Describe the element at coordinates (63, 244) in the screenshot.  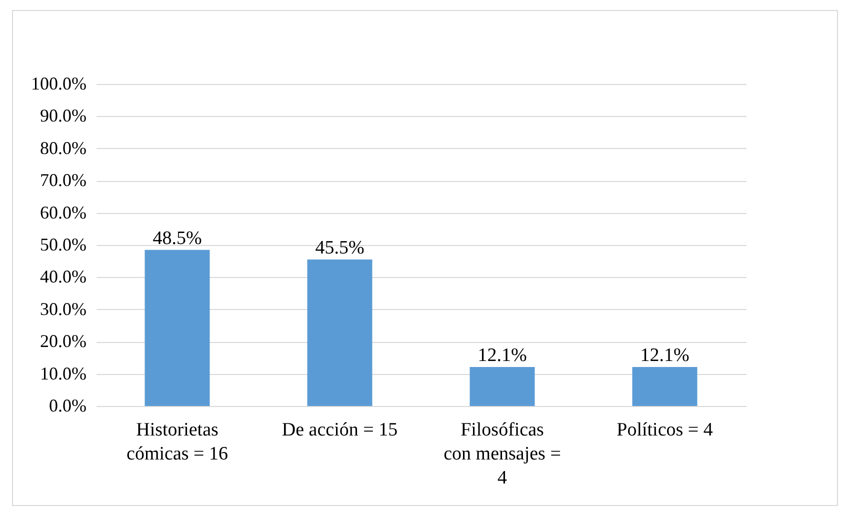
I see `y-tick-label: 50.0%` at that location.